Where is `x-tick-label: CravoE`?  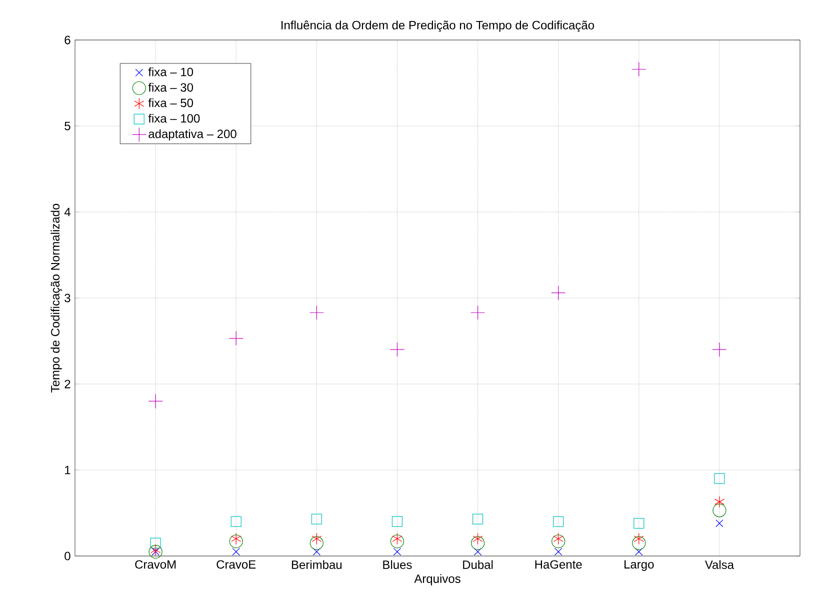
x-tick-label: CravoE is located at coordinates (236, 564).